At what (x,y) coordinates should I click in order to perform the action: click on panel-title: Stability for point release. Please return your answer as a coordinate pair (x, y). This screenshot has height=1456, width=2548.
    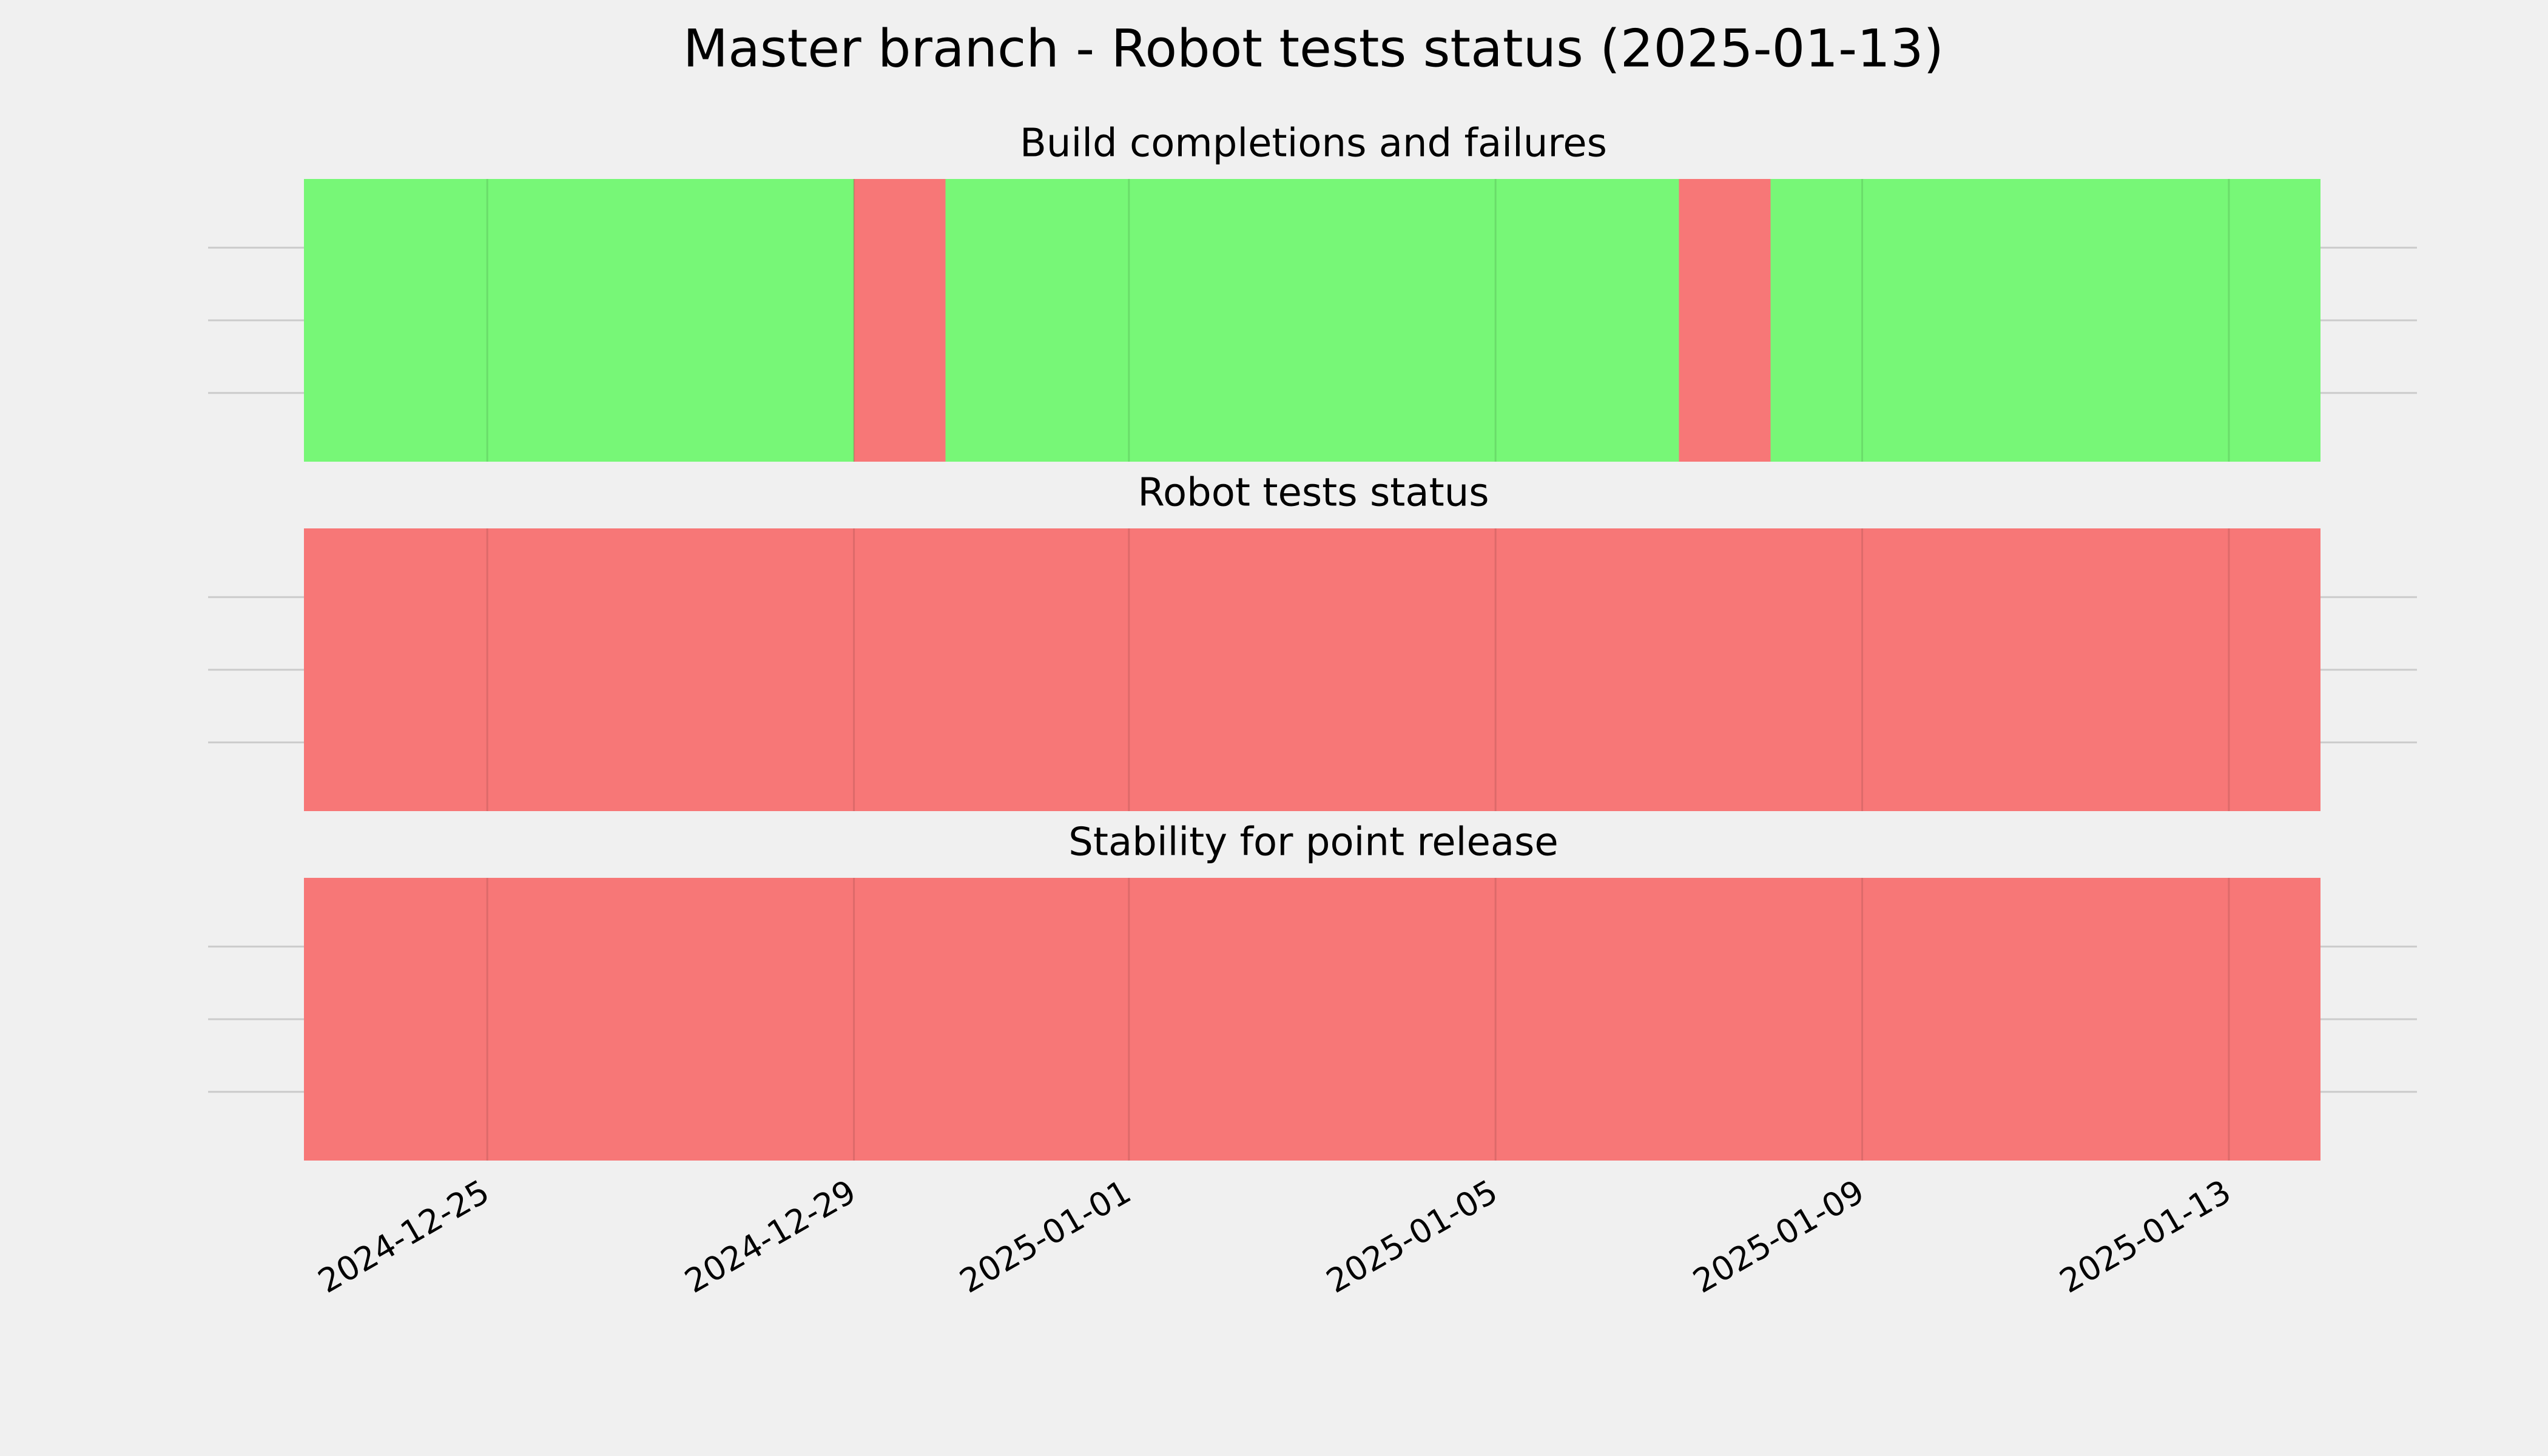
    Looking at the image, I should click on (1313, 842).